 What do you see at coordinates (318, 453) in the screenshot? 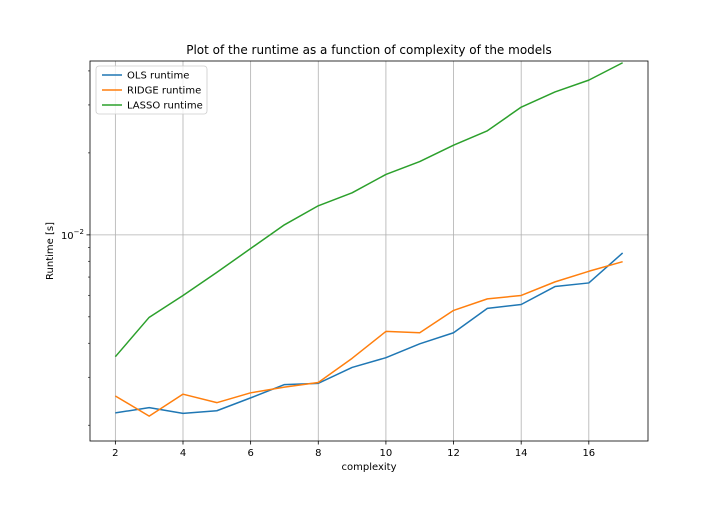
I see `x-tick-label: 8` at bounding box center [318, 453].